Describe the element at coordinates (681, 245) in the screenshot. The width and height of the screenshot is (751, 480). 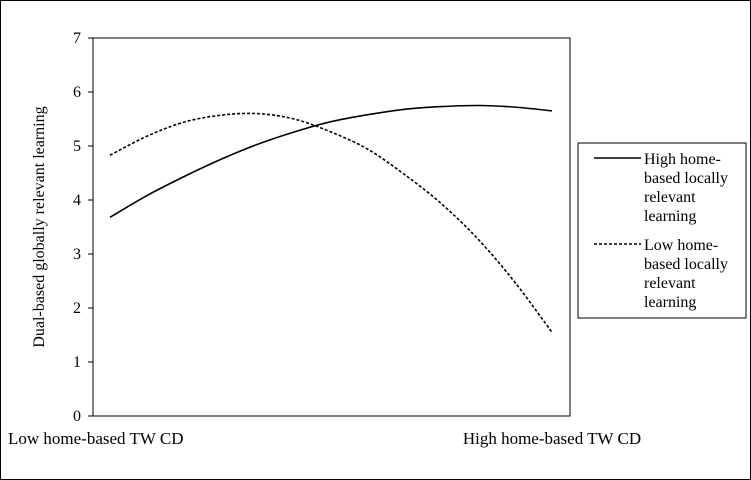
I see `legend-label-low-line-1: Low home-` at that location.